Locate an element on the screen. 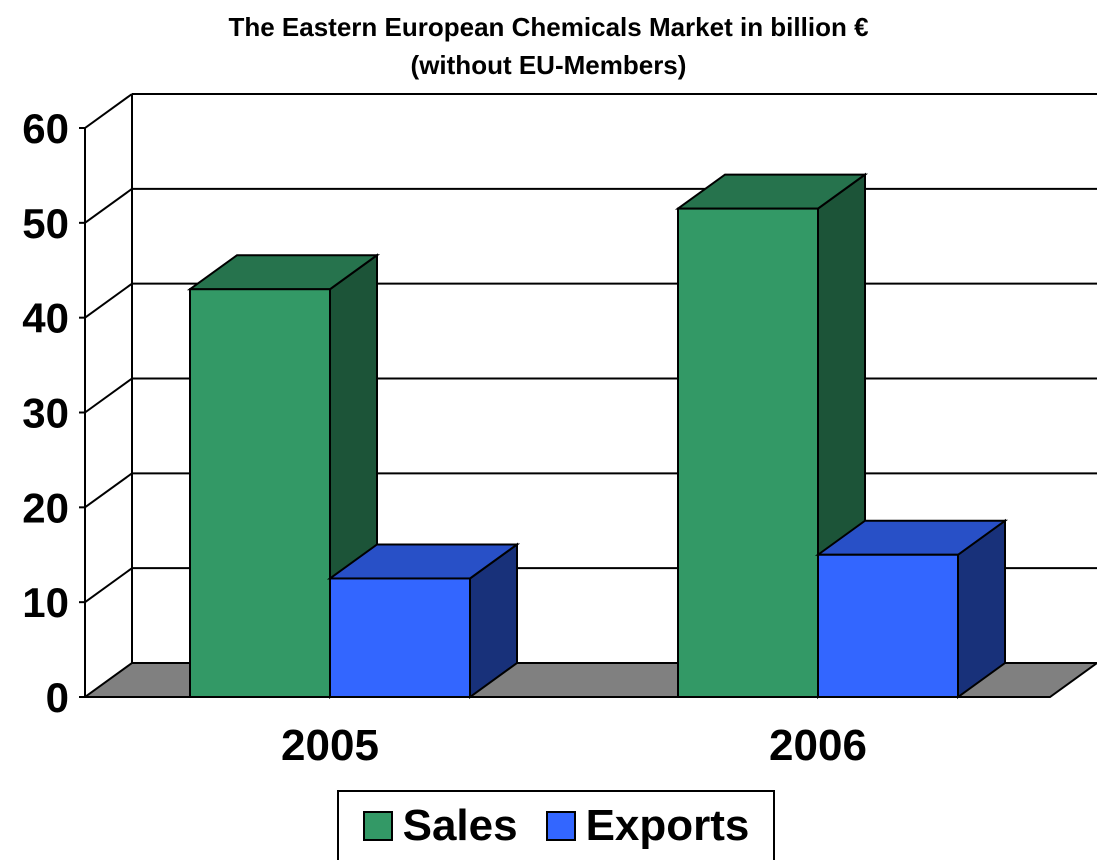 The width and height of the screenshot is (1097, 860). y-tick-label: 40 is located at coordinates (45, 318).